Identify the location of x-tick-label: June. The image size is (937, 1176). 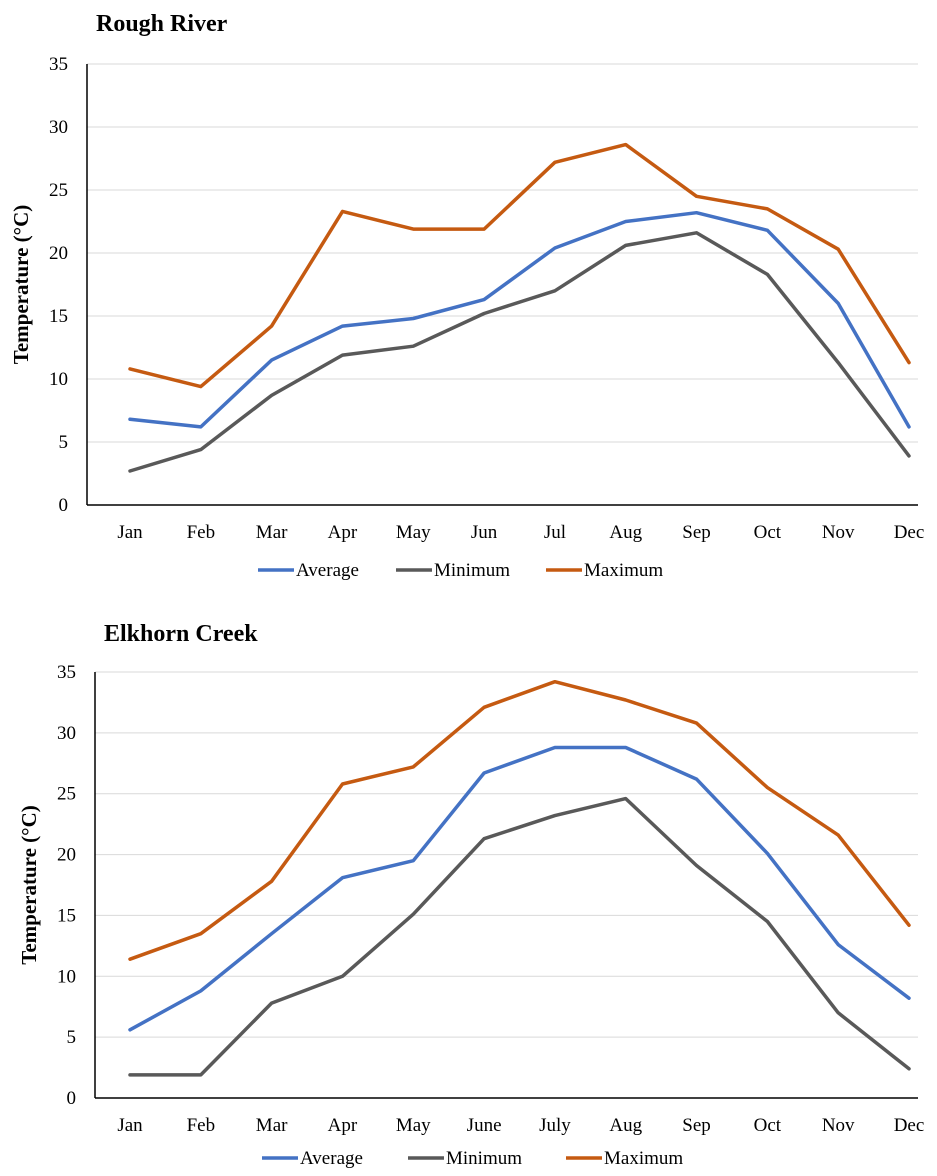
(484, 1125).